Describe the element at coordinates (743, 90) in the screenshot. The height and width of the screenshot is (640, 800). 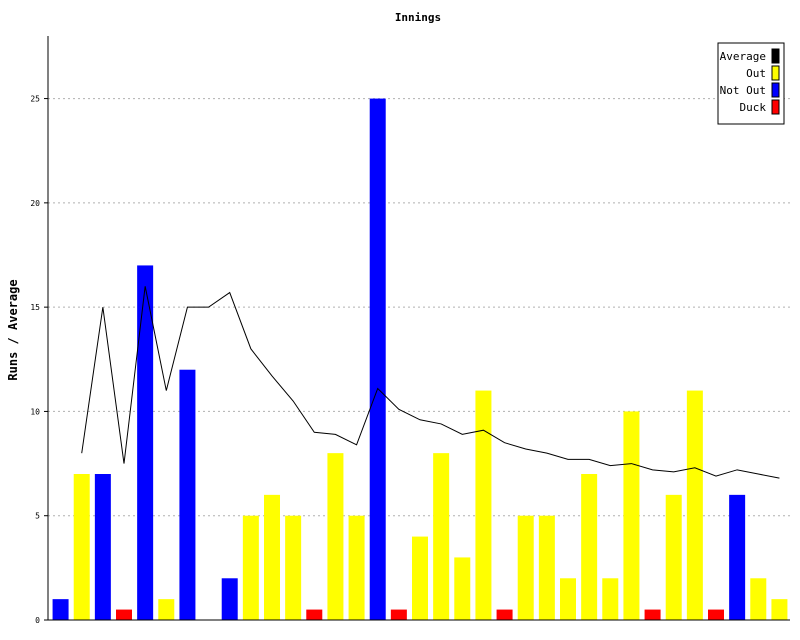
I see `legend-label-not-out: Not Out` at that location.